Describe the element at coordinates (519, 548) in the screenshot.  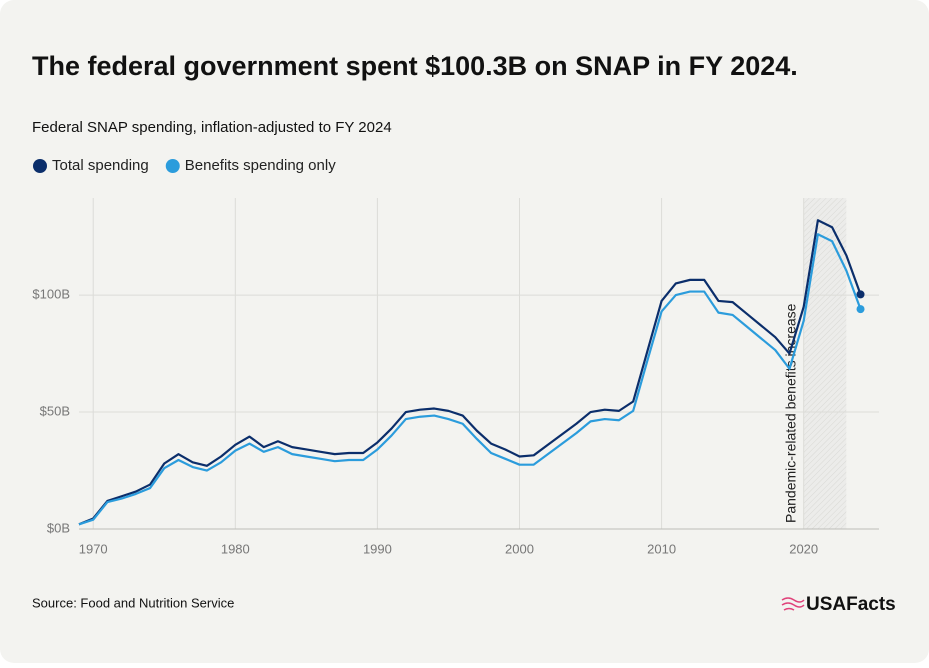
I see `x-tick-label: 2000` at that location.